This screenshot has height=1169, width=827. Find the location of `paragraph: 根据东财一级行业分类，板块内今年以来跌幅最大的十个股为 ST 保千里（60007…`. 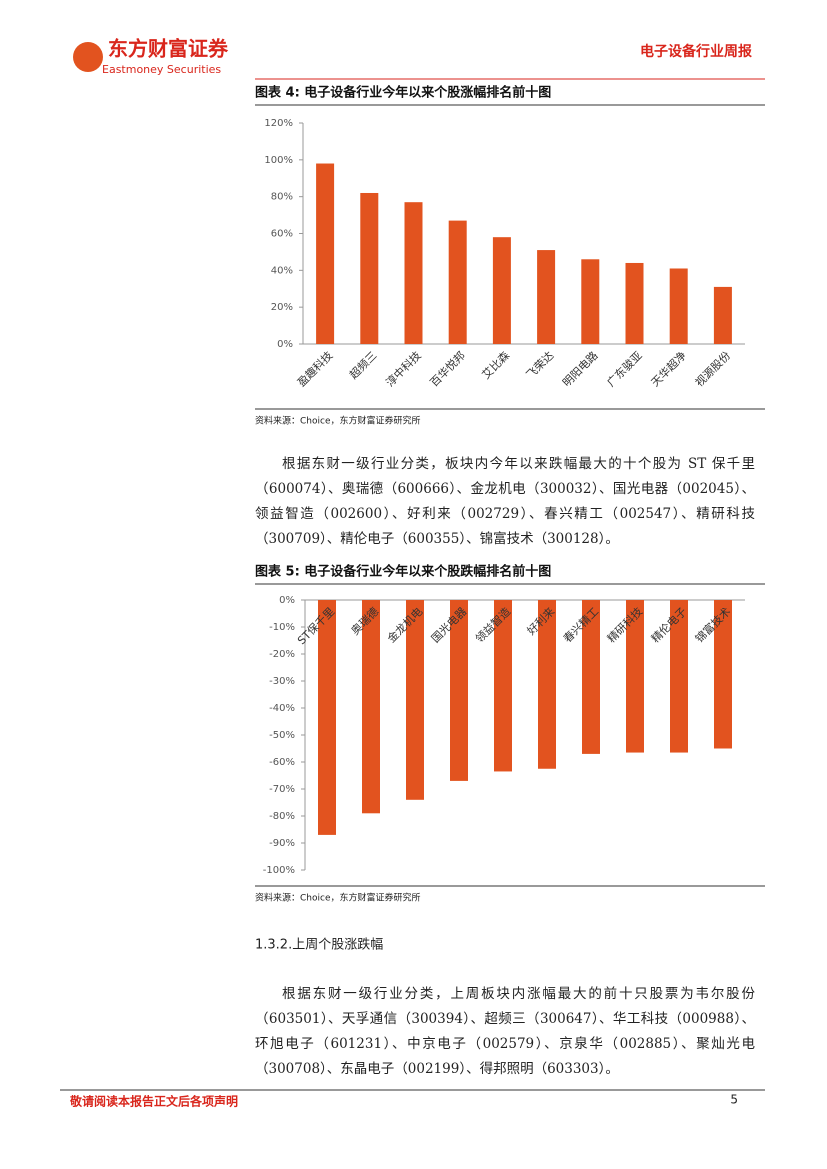

paragraph: 根据东财一级行业分类，板块内今年以来跌幅最大的十个股为 ST 保千里（60007… is located at coordinates (505, 501).